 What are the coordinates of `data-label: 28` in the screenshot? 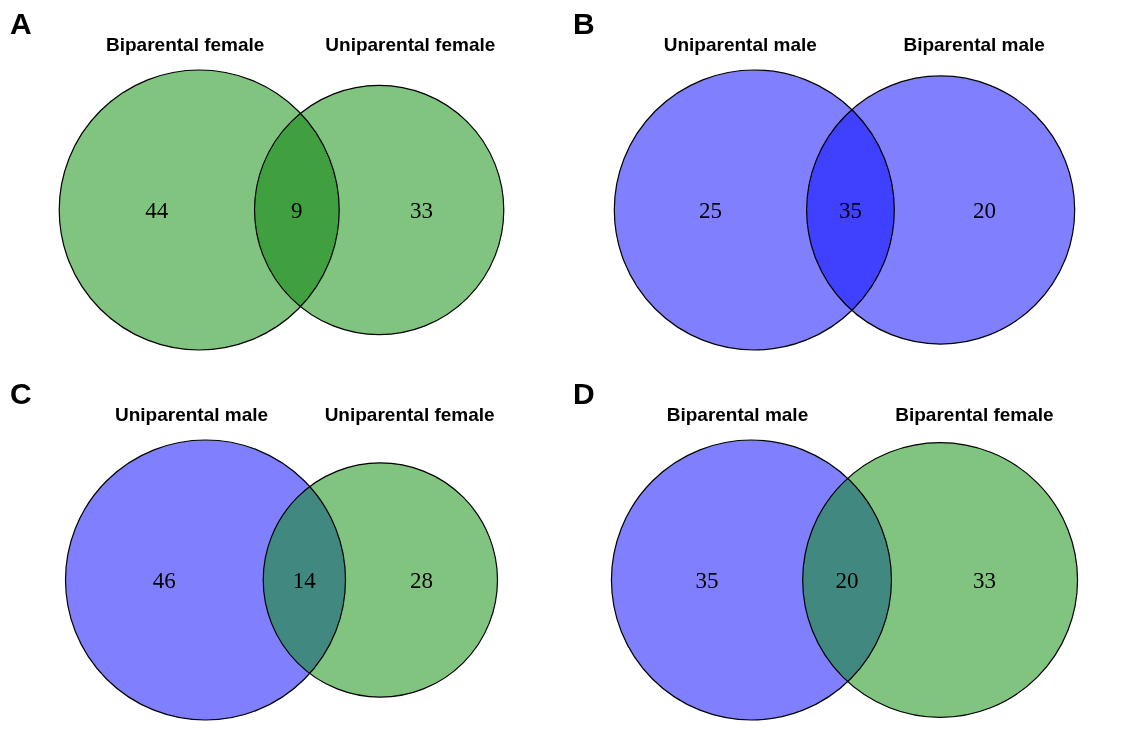 It's located at (421, 581).